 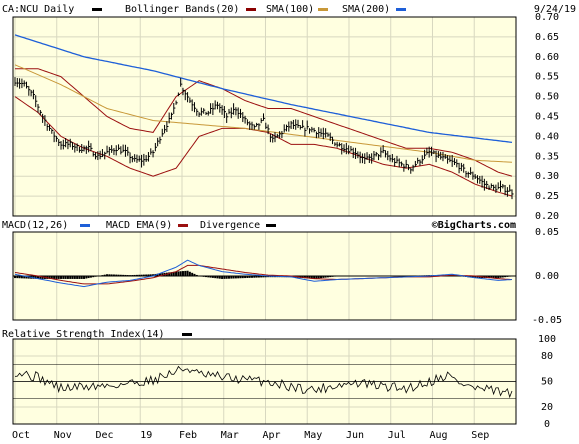 What do you see at coordinates (264, 273) in the screenshot?
I see `macd-plot` at bounding box center [264, 273].